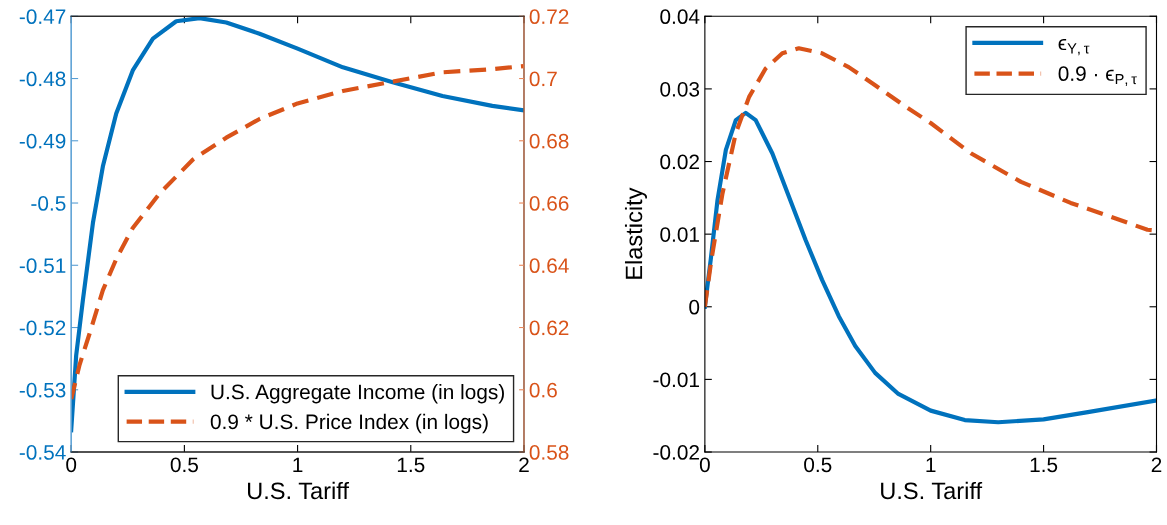 Image resolution: width=1167 pixels, height=525 pixels. I want to click on legend-label: 0.9 * U.S. Price Index (in logs), so click(349, 423).